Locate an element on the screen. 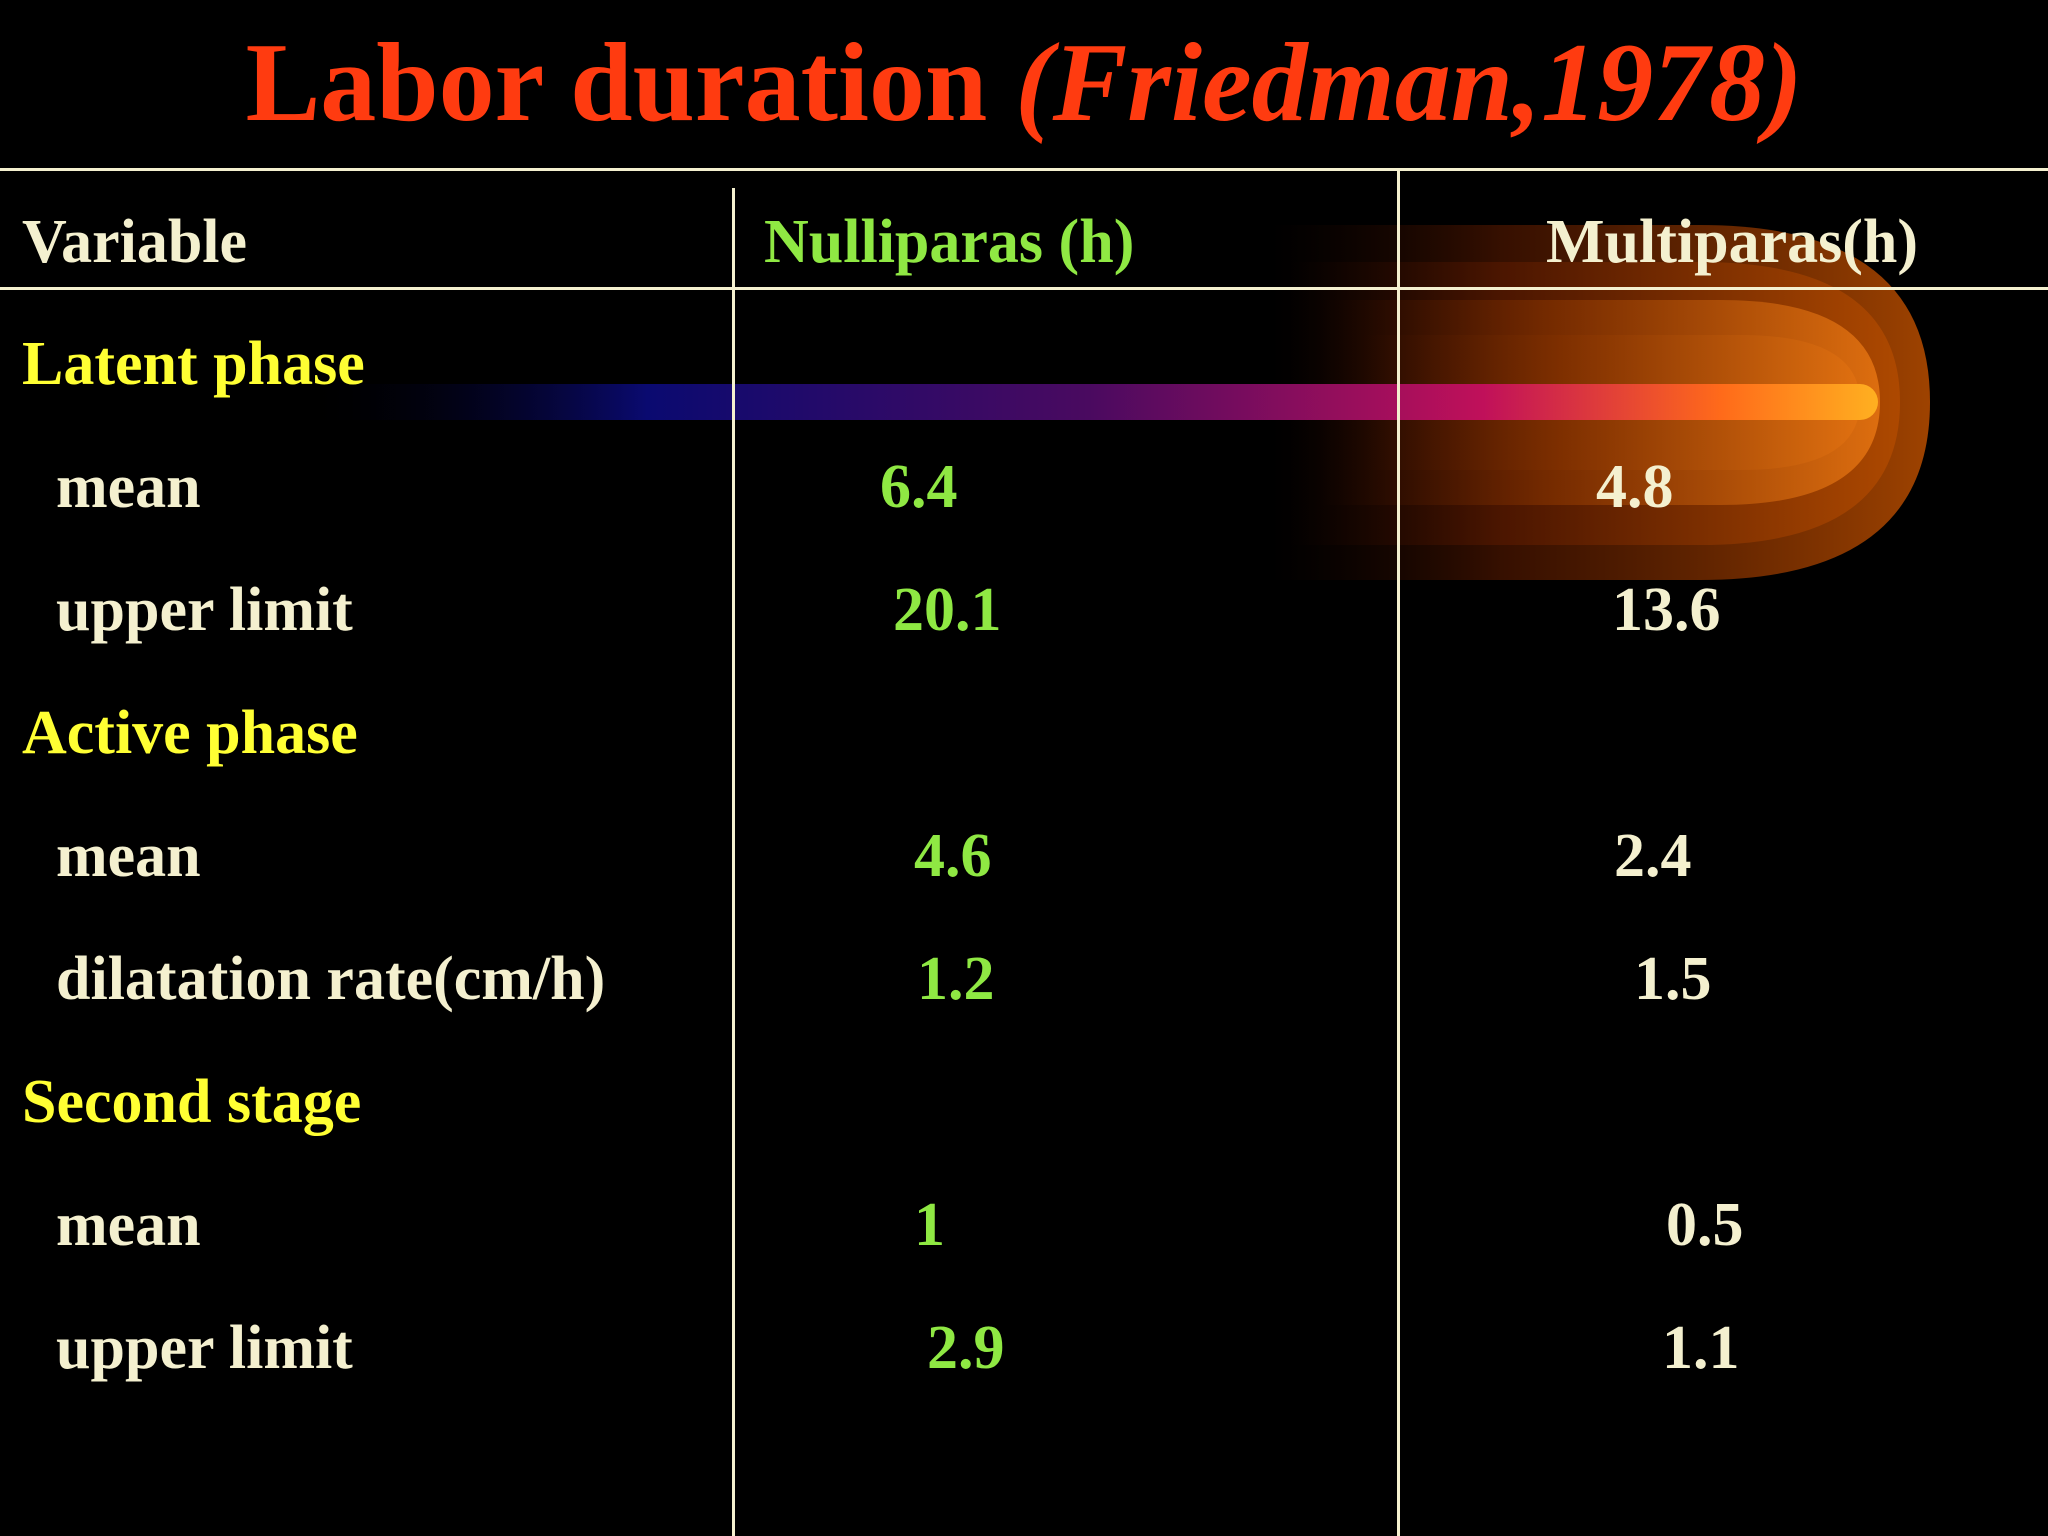 This screenshot has height=1536, width=2048. title-main: Labor duration is located at coordinates (616, 83).